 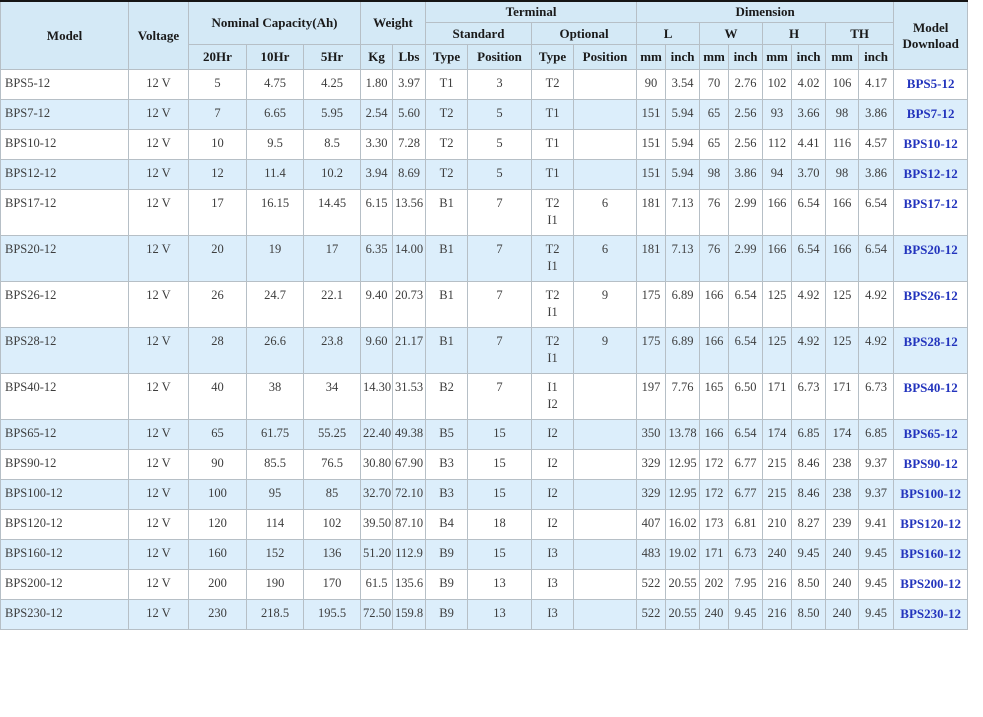 I want to click on cell-terminal-optional-type: I1 I2, so click(x=553, y=396).